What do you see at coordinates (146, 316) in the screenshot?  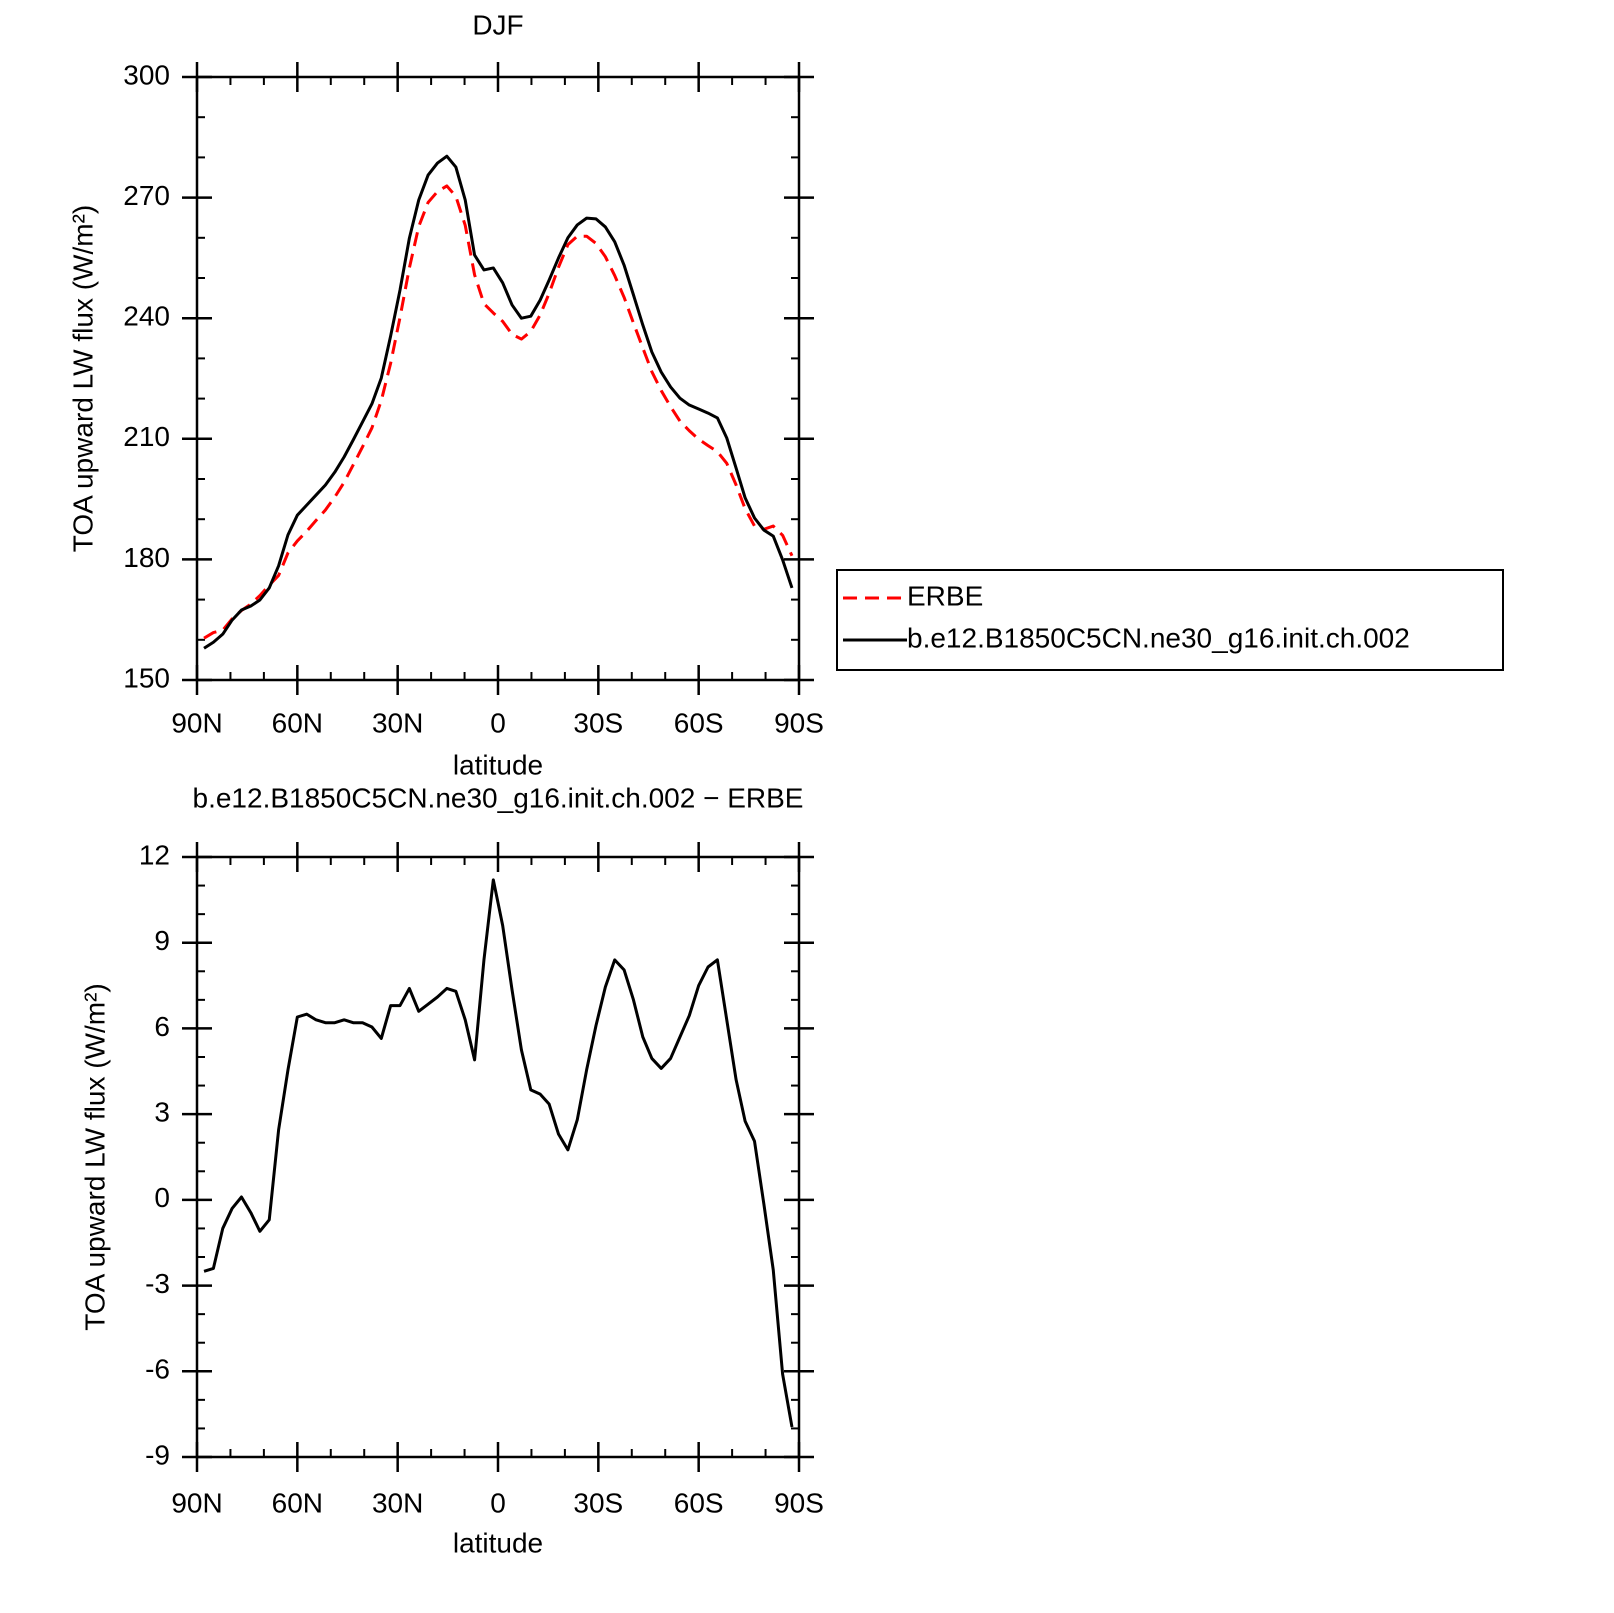 I see `y-tick-label: 240` at bounding box center [146, 316].